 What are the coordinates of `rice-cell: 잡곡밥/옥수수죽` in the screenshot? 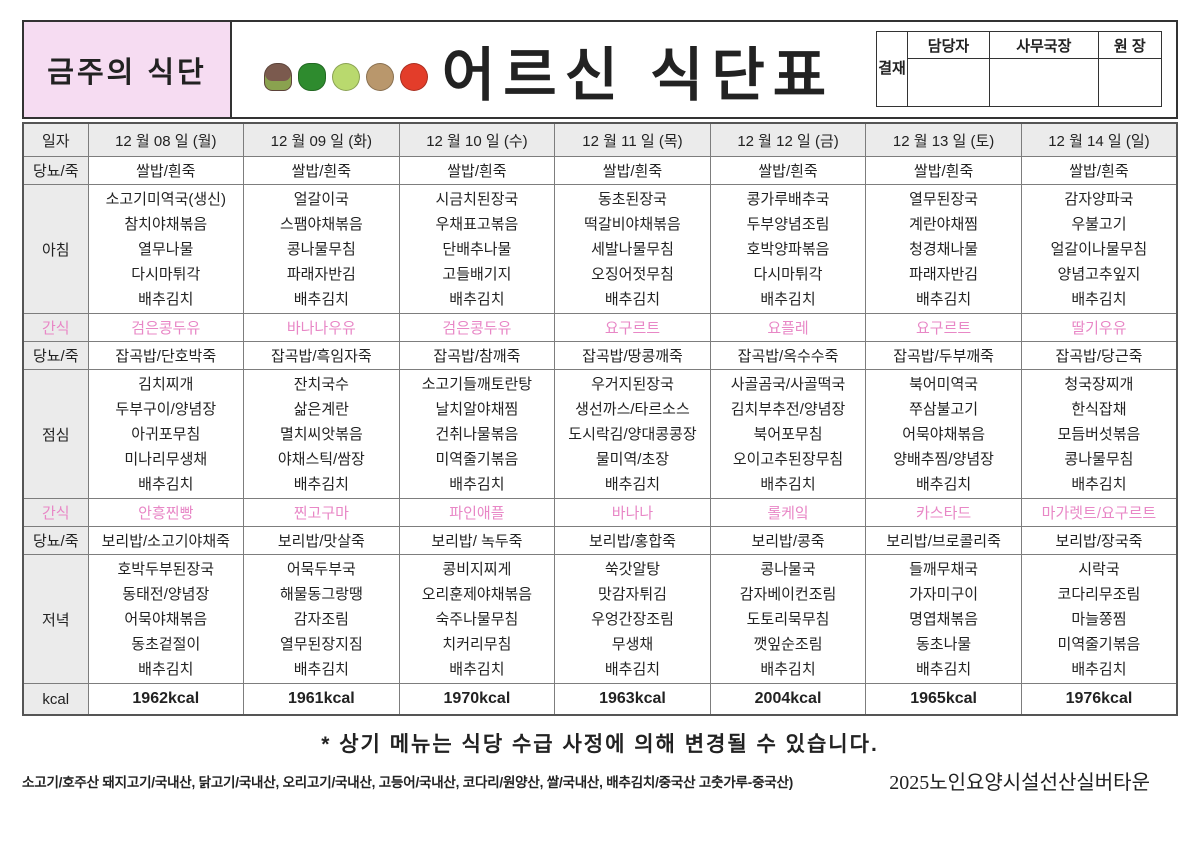 It's located at (788, 355).